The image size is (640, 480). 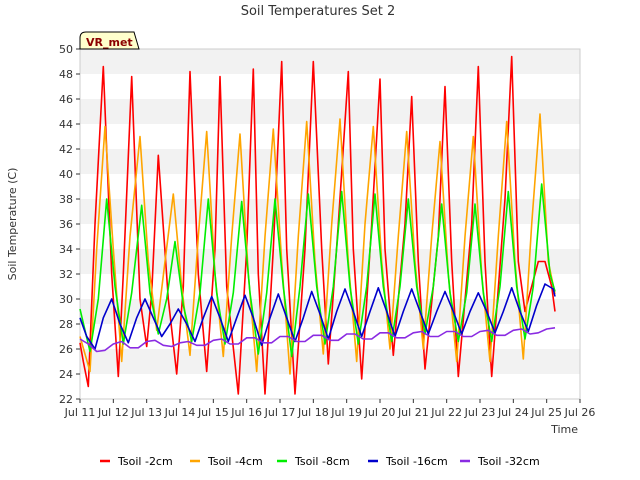 What do you see at coordinates (66, 74) in the screenshot?
I see `y-tick-label: 48` at bounding box center [66, 74].